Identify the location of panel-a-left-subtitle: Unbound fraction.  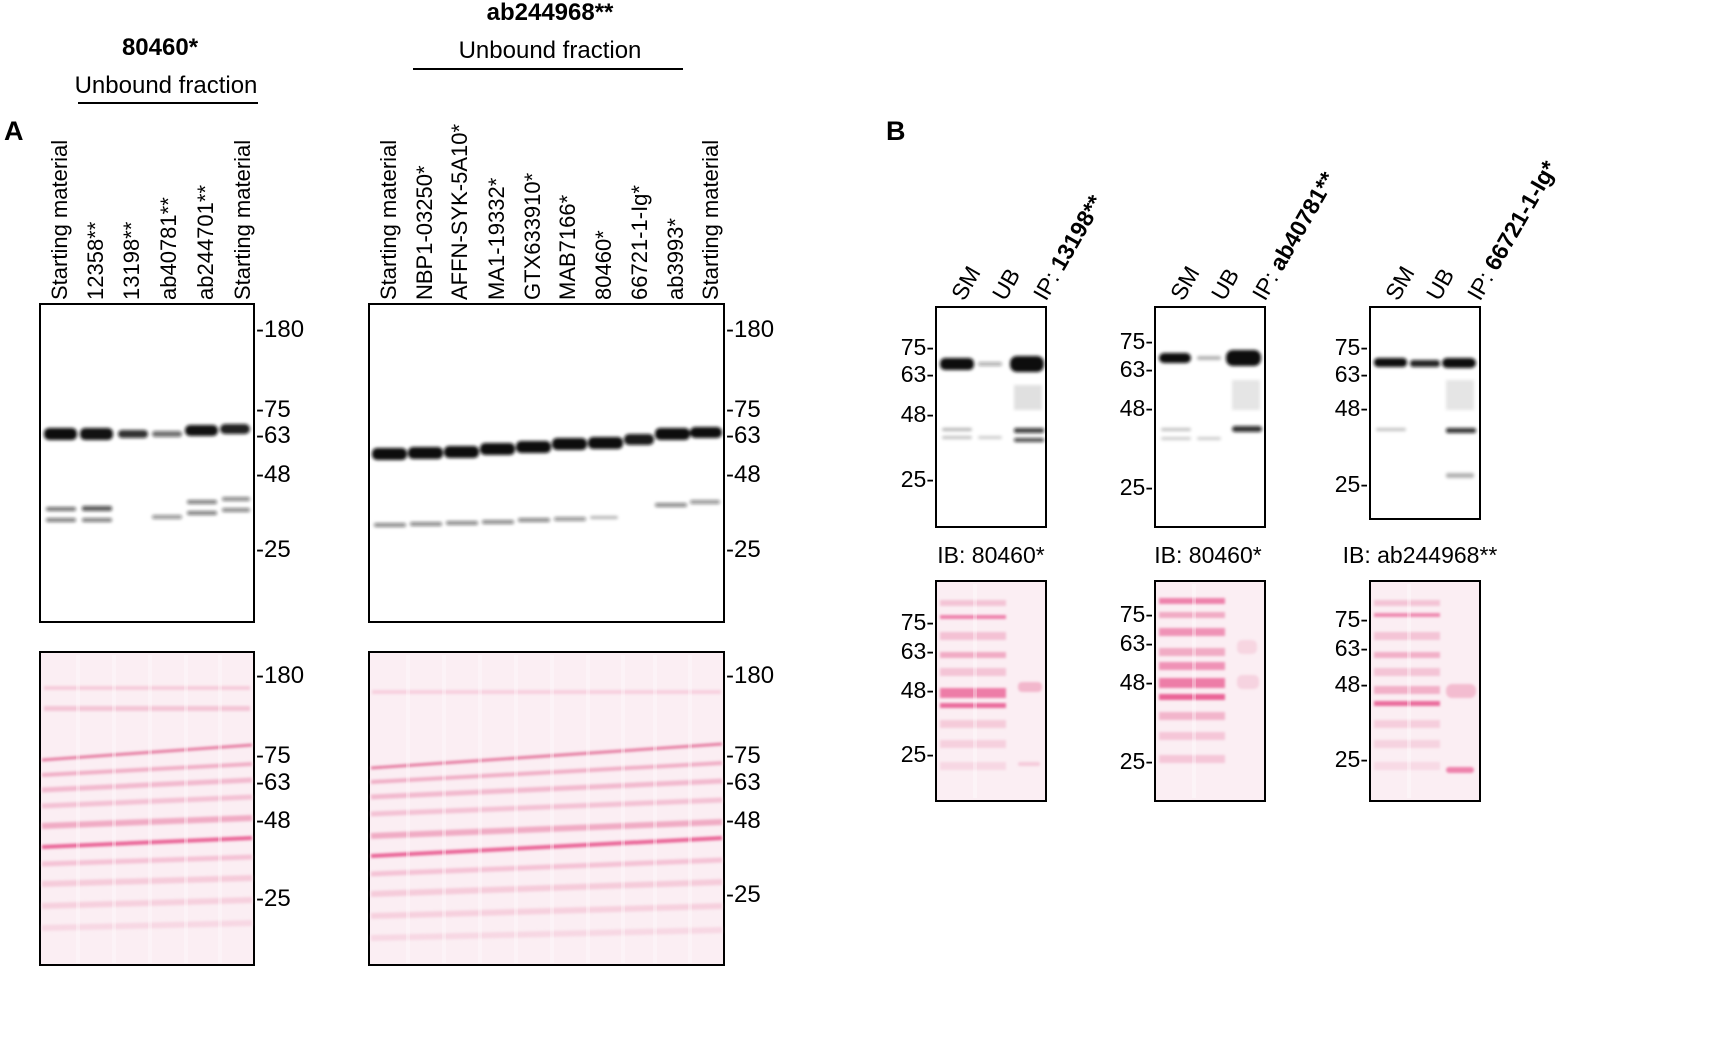
(166, 85).